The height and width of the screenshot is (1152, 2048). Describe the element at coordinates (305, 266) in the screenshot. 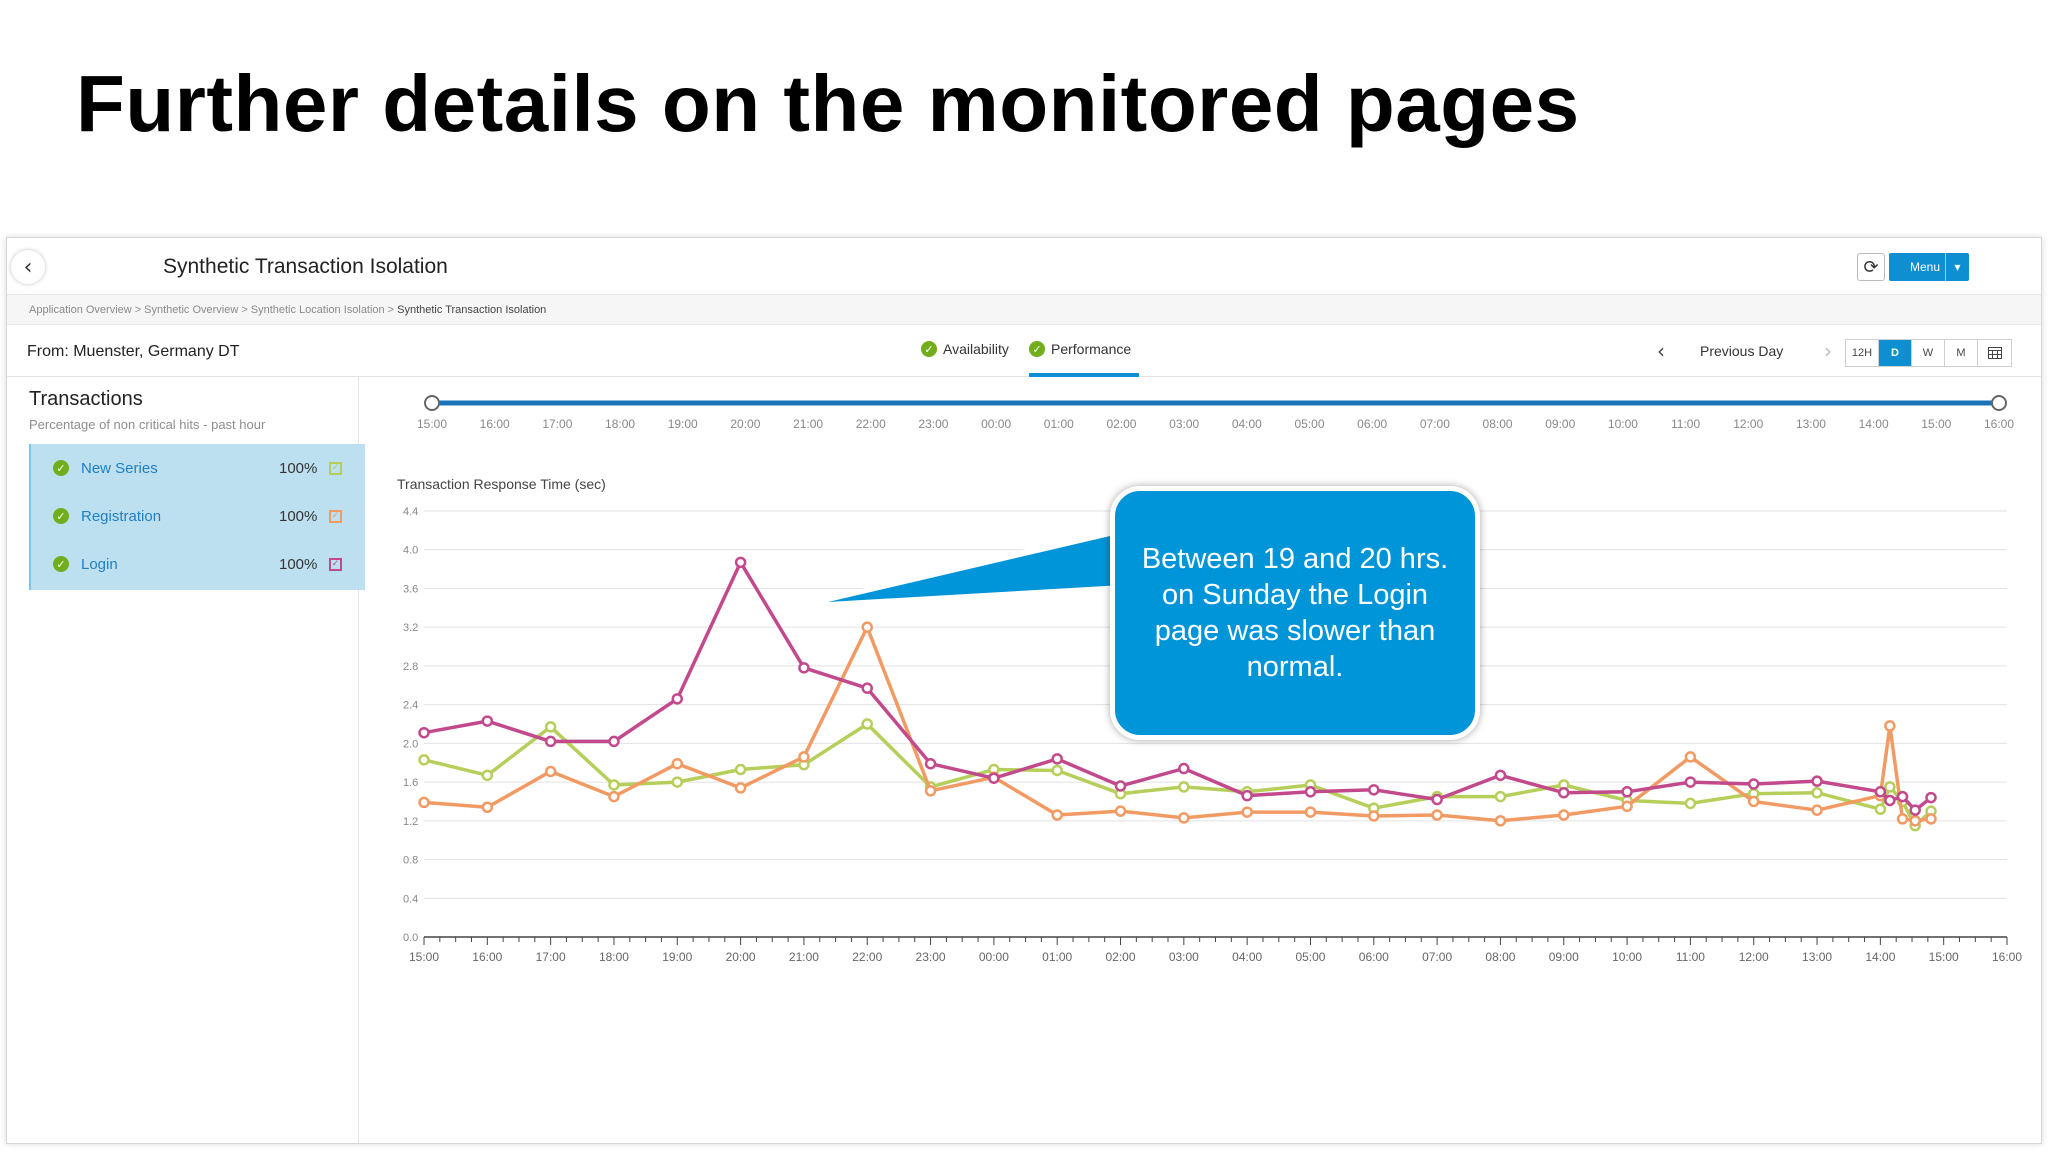

I see `page-title: Synthetic Transaction Isolation` at that location.